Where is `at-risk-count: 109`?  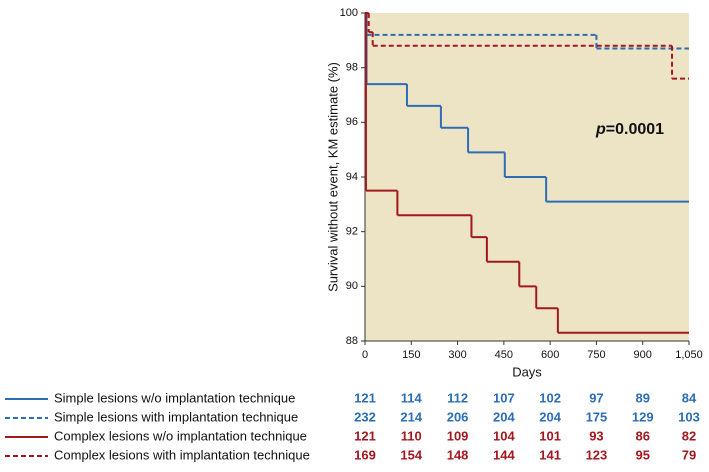
at-risk-count: 109 is located at coordinates (458, 435).